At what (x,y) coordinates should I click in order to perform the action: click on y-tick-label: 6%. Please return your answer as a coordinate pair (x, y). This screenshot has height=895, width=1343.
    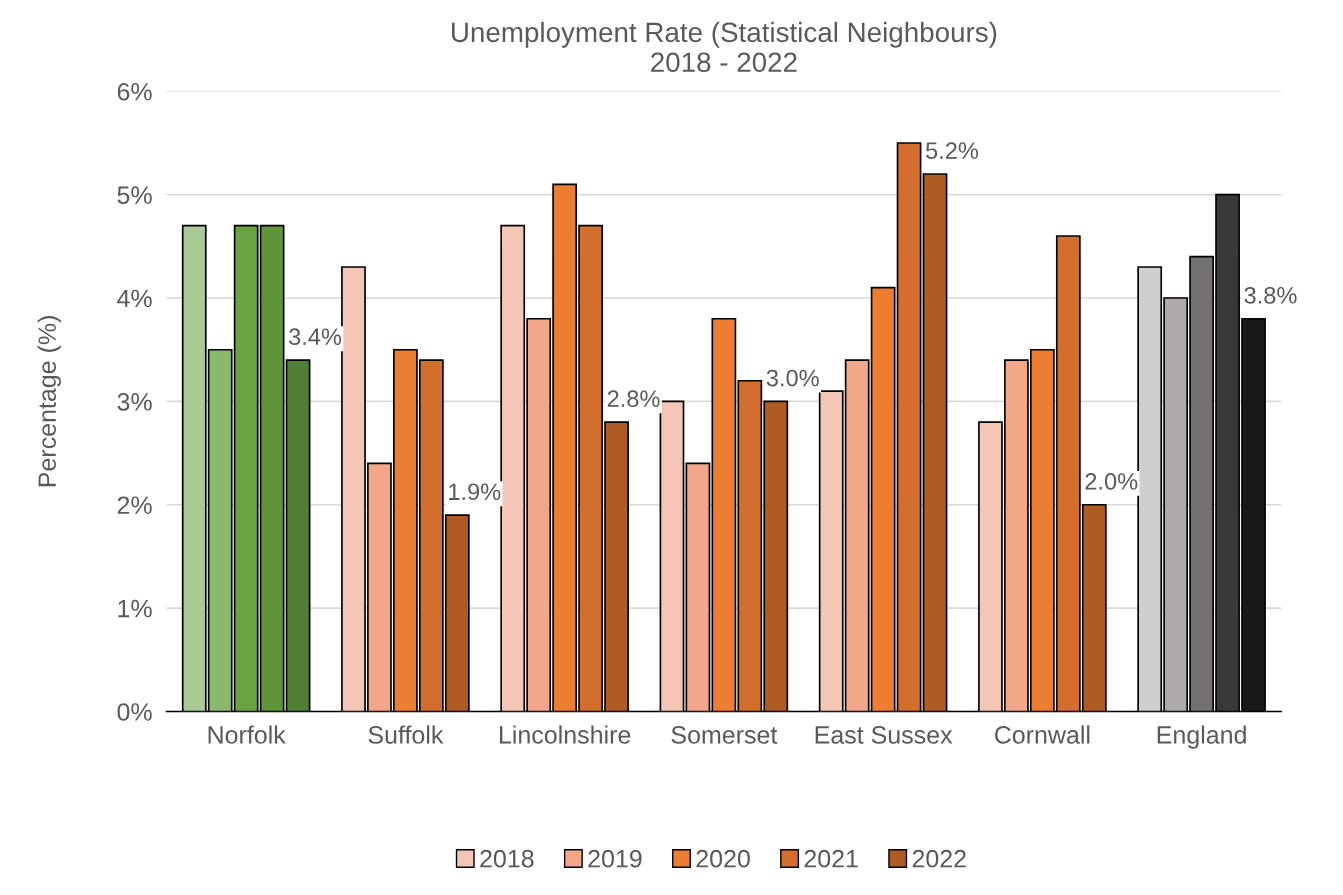
    Looking at the image, I should click on (134, 91).